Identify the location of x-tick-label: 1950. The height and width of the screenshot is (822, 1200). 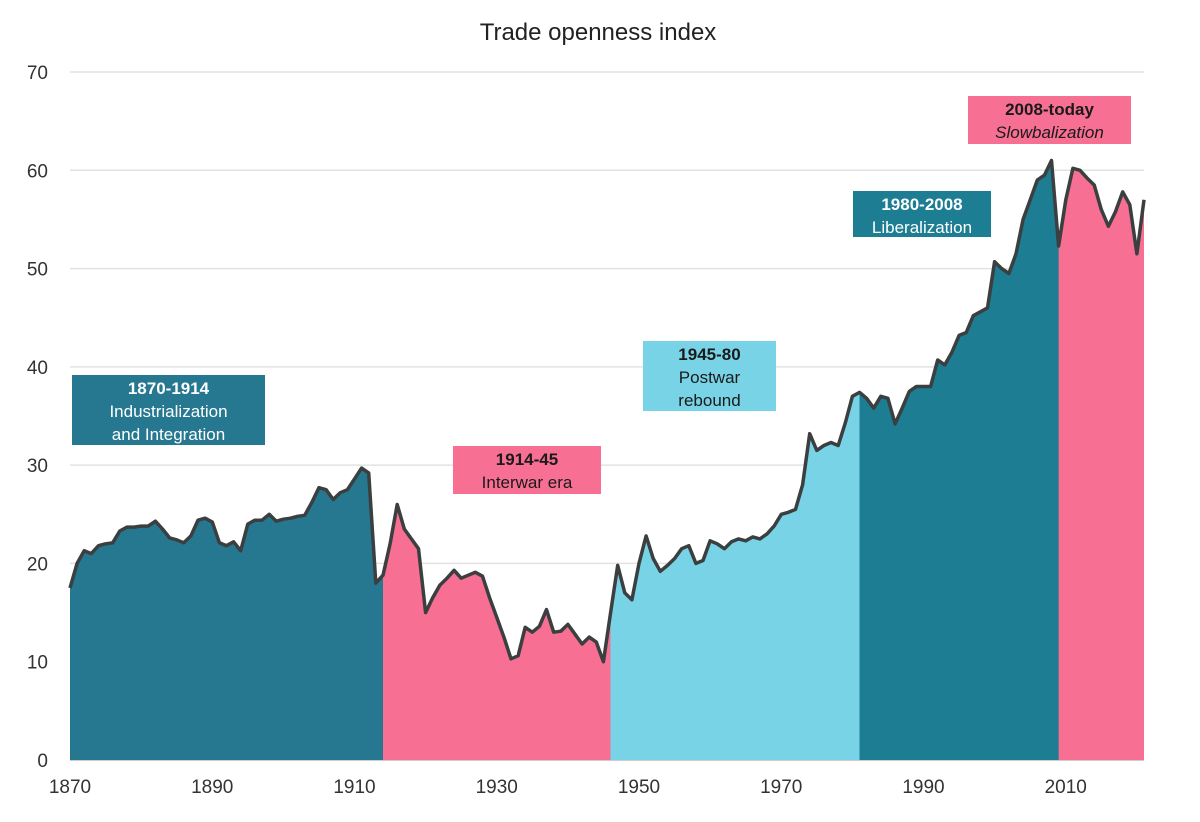
(639, 787).